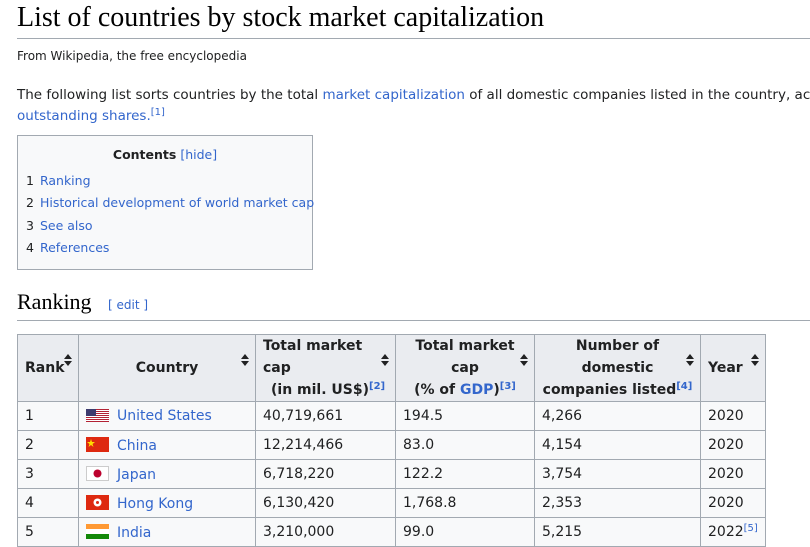  What do you see at coordinates (48, 445) in the screenshot?
I see `cell: 2` at bounding box center [48, 445].